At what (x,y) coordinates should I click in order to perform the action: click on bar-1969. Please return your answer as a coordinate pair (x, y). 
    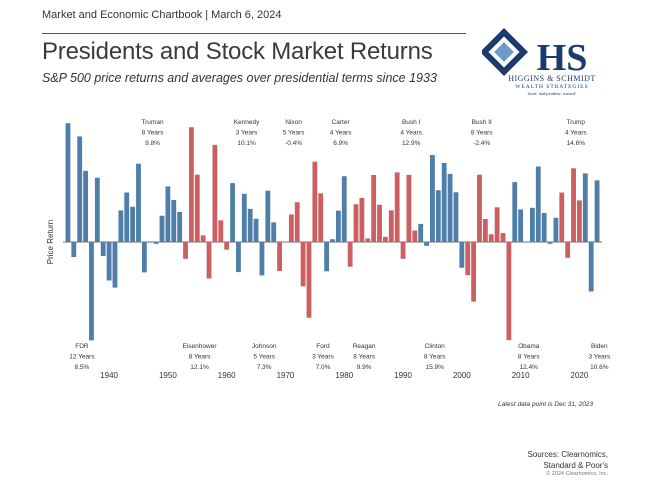
    Looking at the image, I should click on (279, 257).